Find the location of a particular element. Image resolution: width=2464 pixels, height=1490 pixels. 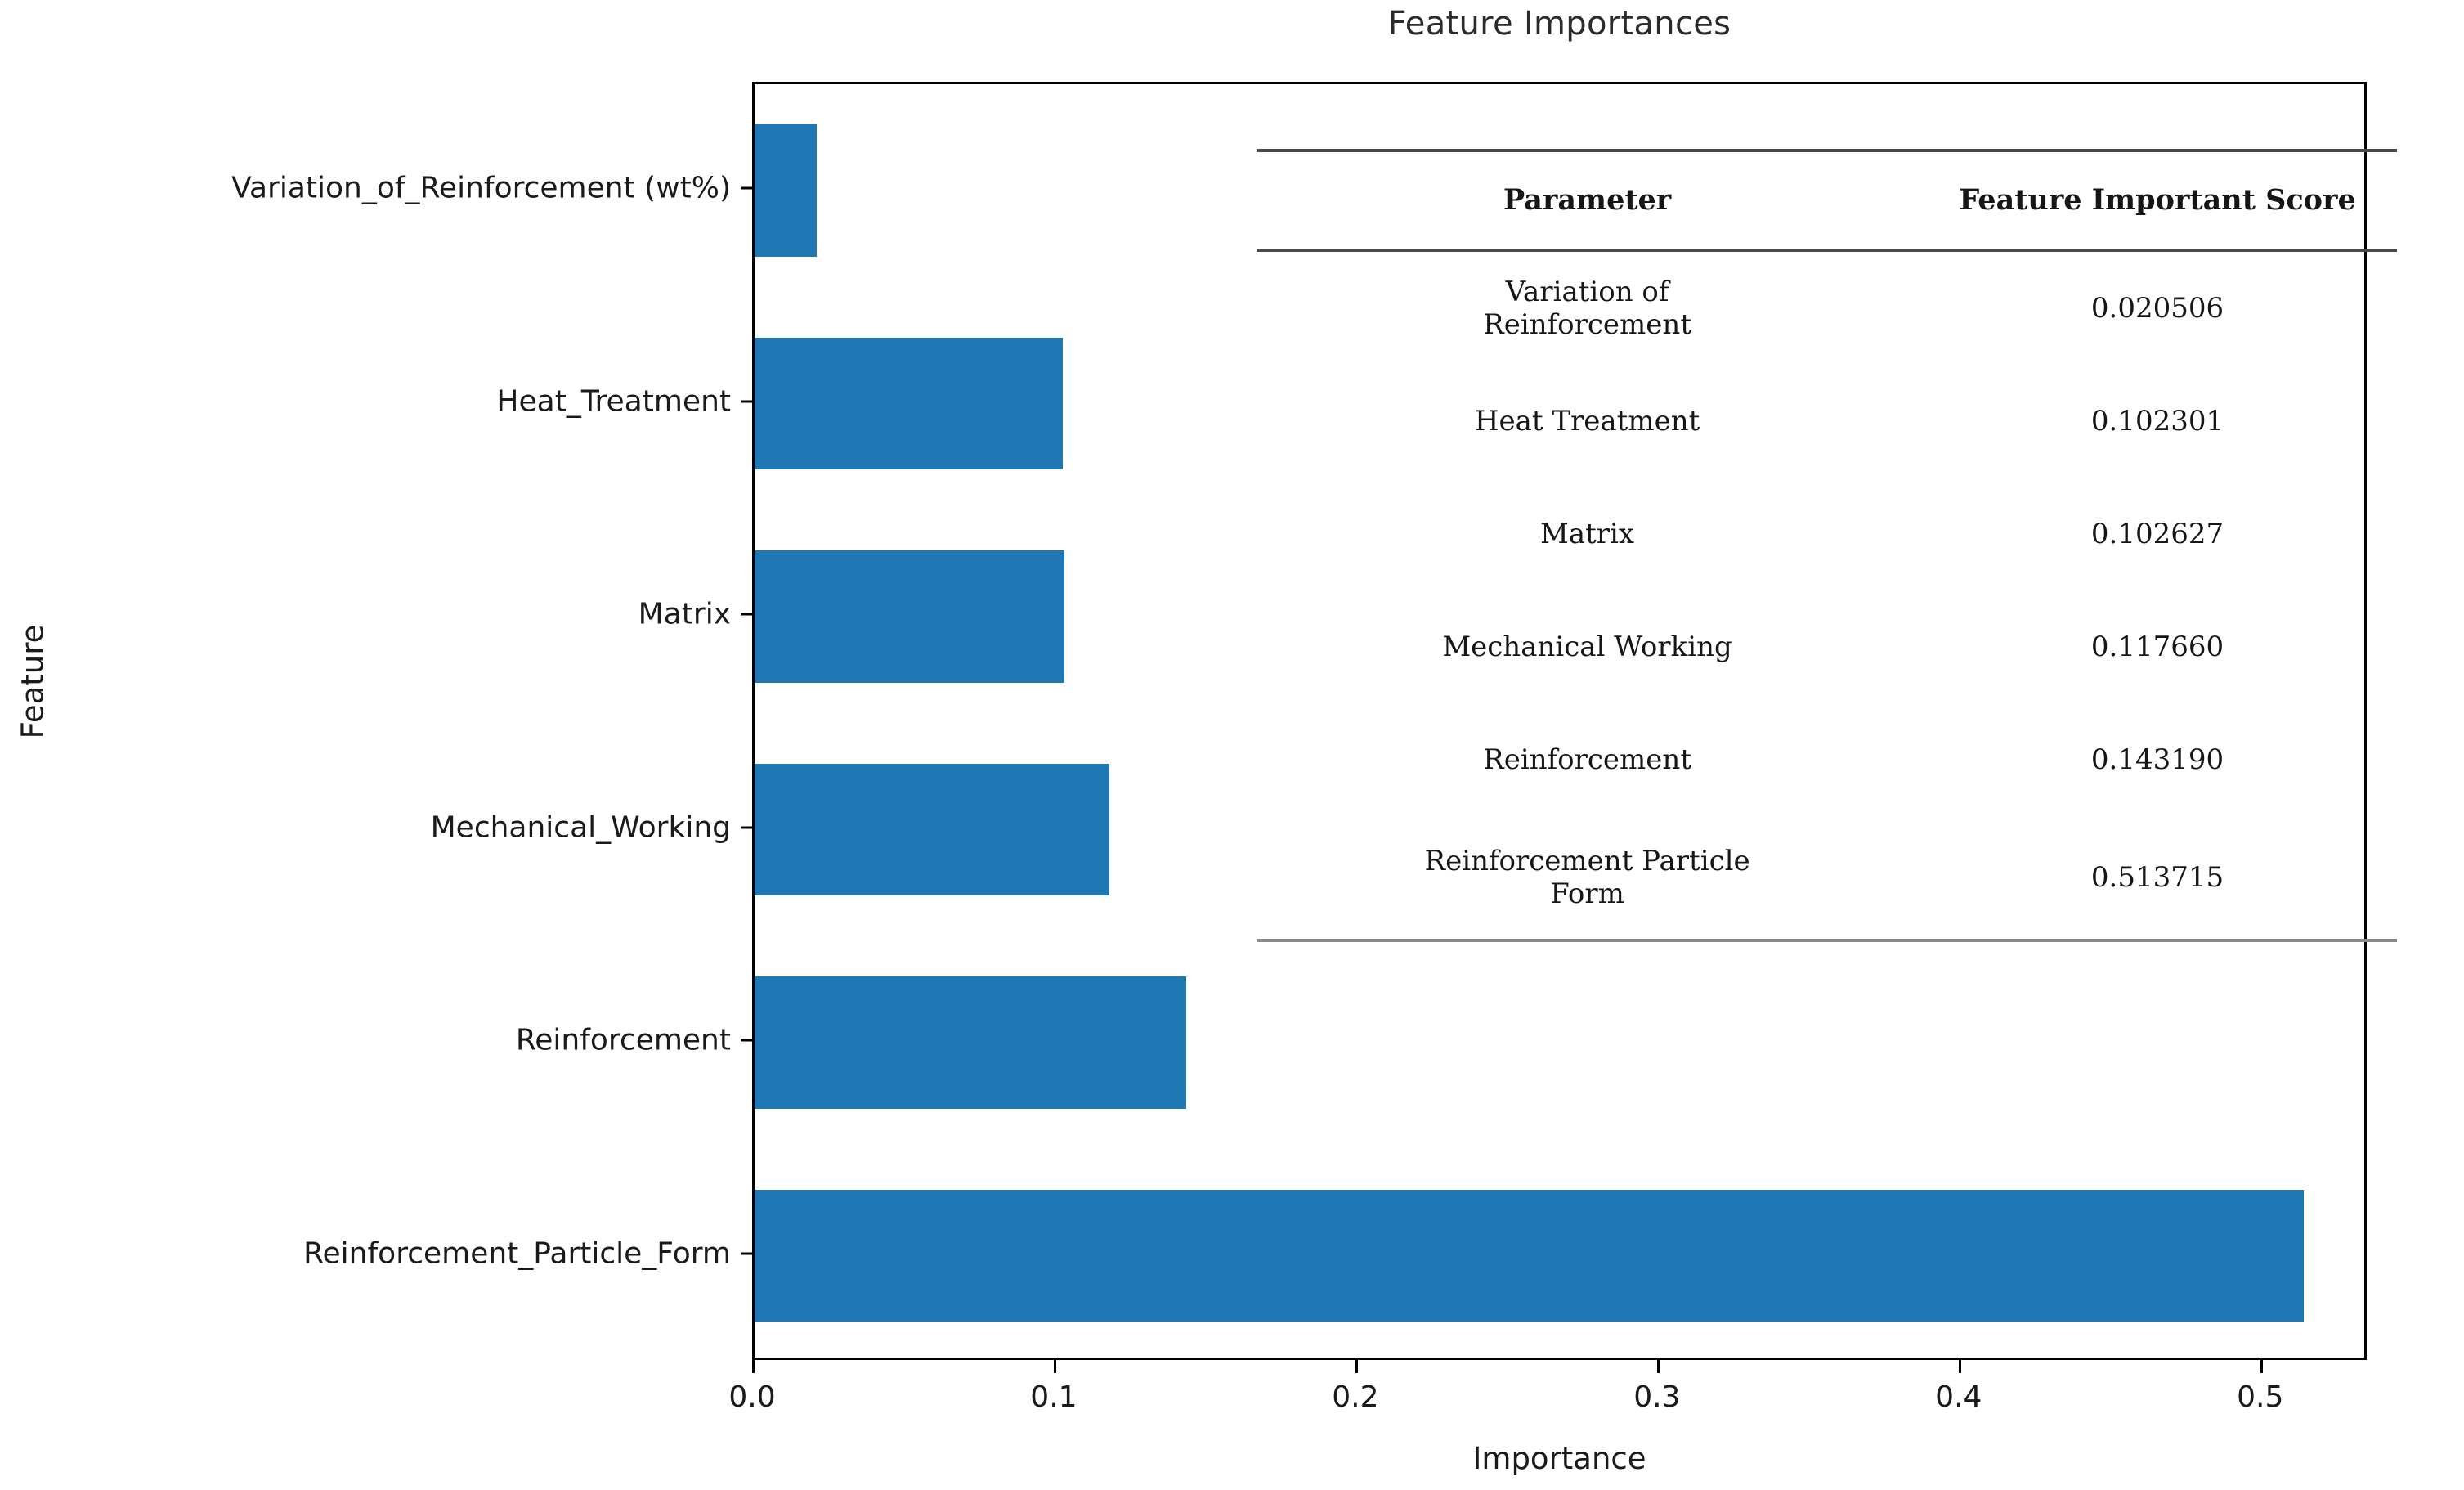

cell-parameter: Heat Treatment is located at coordinates (1587, 421).